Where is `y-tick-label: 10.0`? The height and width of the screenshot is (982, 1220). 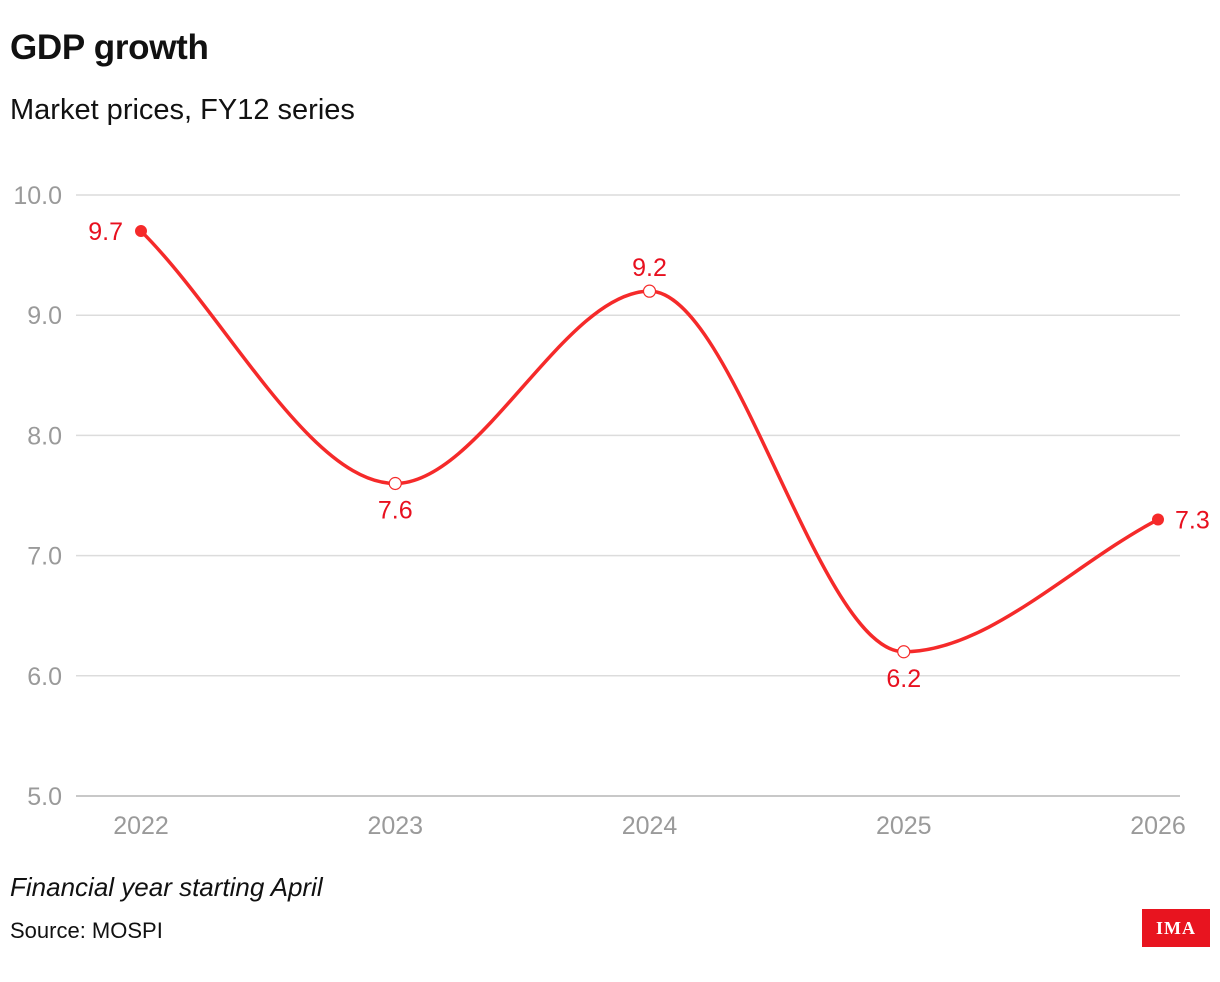 y-tick-label: 10.0 is located at coordinates (37, 196).